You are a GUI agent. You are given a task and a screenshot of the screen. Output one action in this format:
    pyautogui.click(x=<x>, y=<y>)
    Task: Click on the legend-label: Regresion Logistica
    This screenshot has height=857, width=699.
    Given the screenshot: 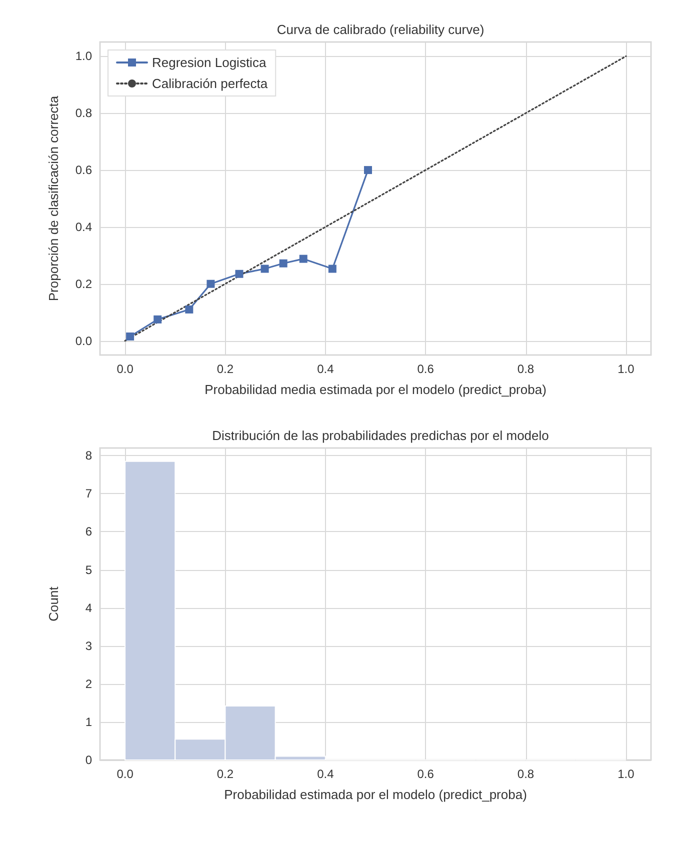 What is the action you would take?
    pyautogui.click(x=209, y=62)
    